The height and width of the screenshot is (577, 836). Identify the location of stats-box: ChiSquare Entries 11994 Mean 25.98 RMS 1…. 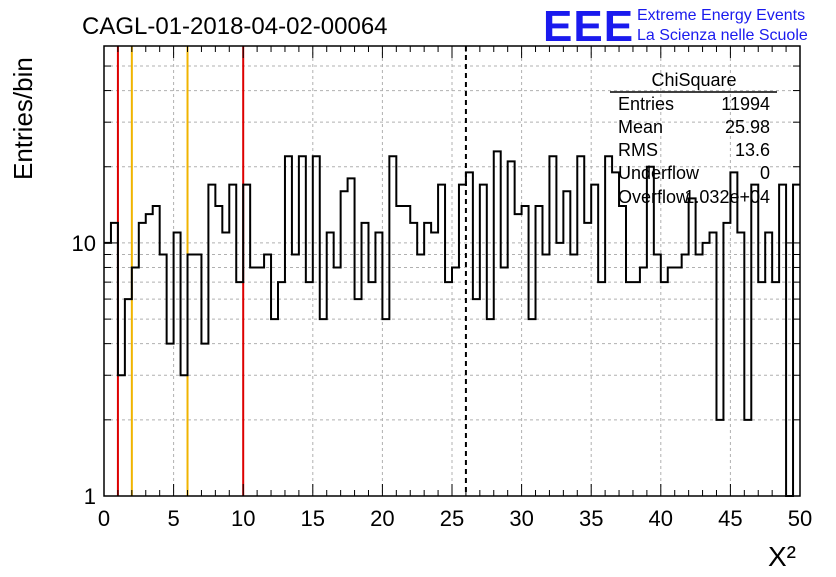
(693, 138).